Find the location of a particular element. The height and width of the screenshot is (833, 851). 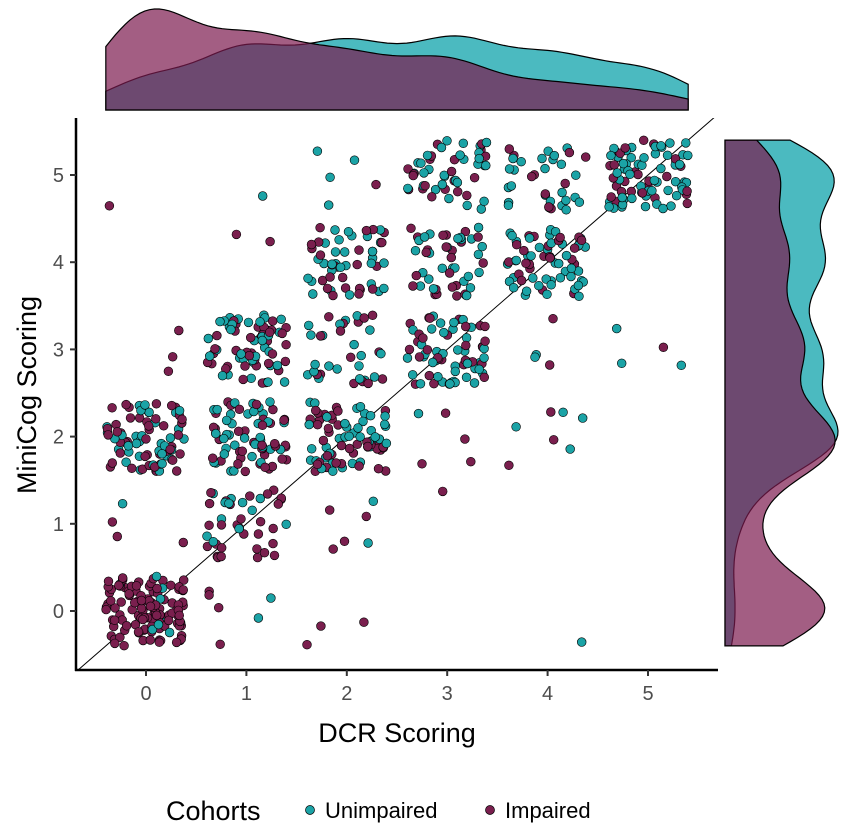

y-tick-label: 2 is located at coordinates (58, 438).